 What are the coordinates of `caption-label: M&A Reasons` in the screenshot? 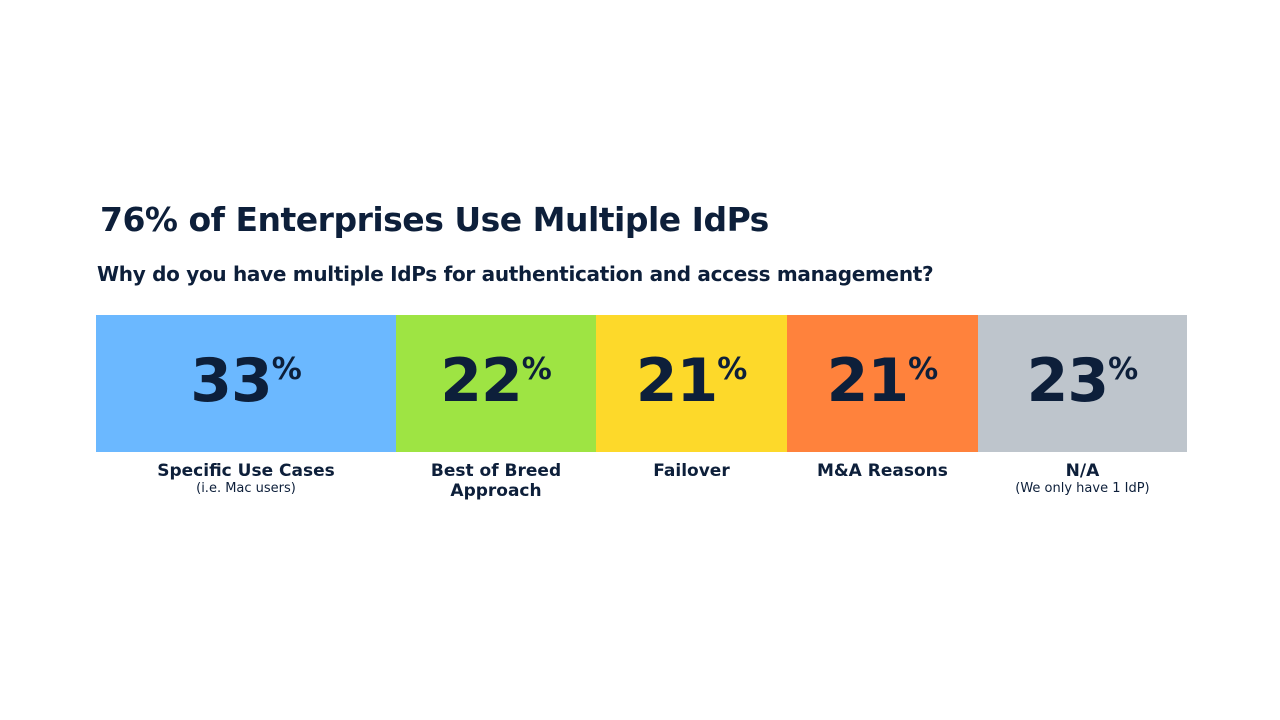 It's located at (882, 471).